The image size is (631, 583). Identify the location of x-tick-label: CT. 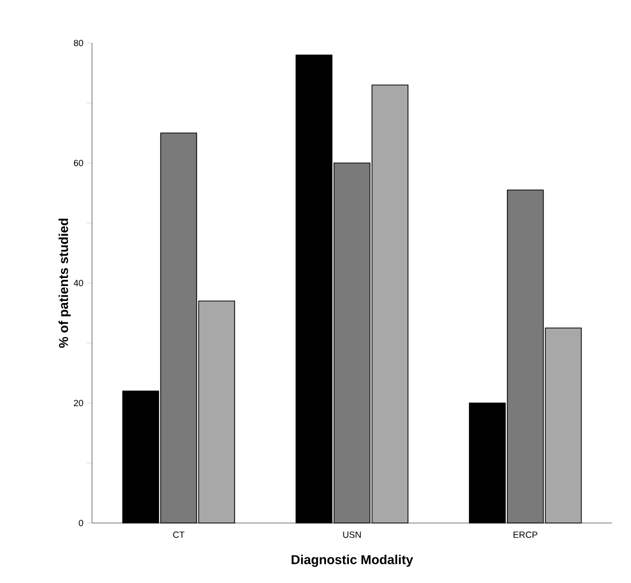
(178, 535).